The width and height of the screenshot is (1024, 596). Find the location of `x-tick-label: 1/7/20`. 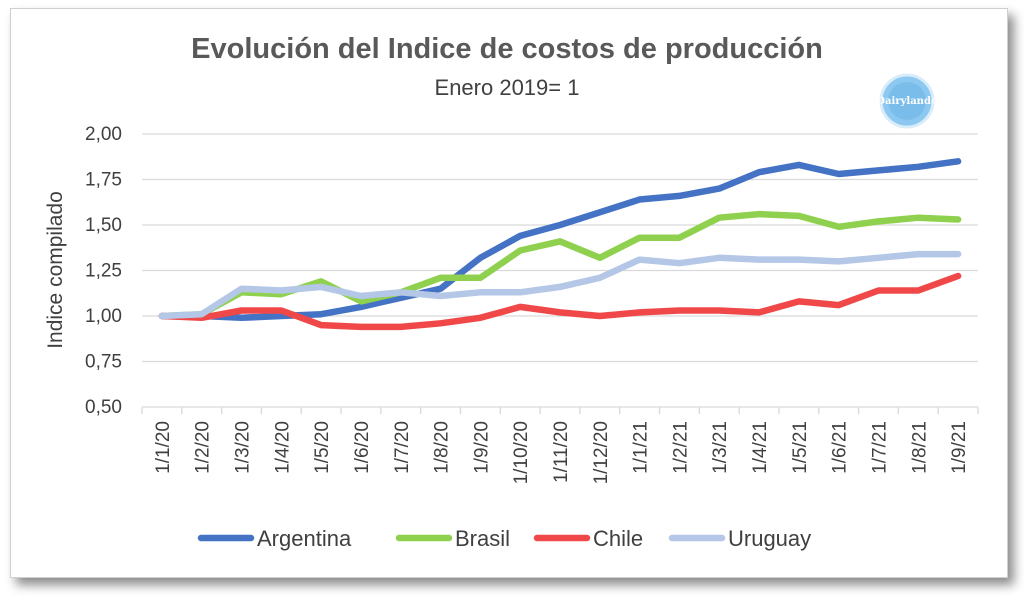

x-tick-label: 1/7/20 is located at coordinates (402, 447).